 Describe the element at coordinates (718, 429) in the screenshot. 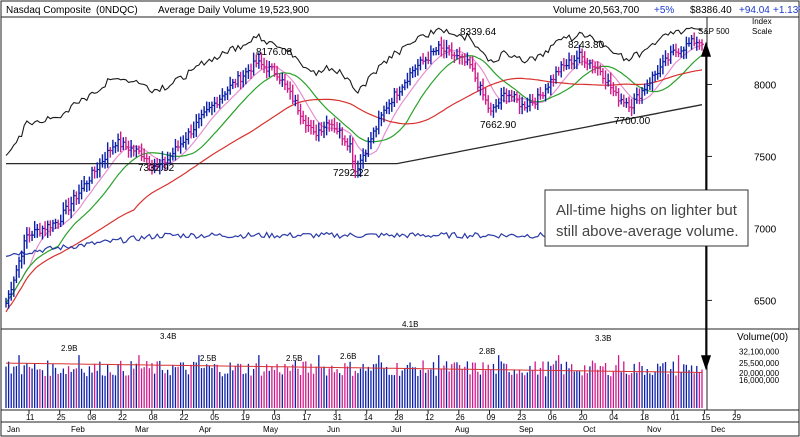

I see `month-label: Dec` at that location.